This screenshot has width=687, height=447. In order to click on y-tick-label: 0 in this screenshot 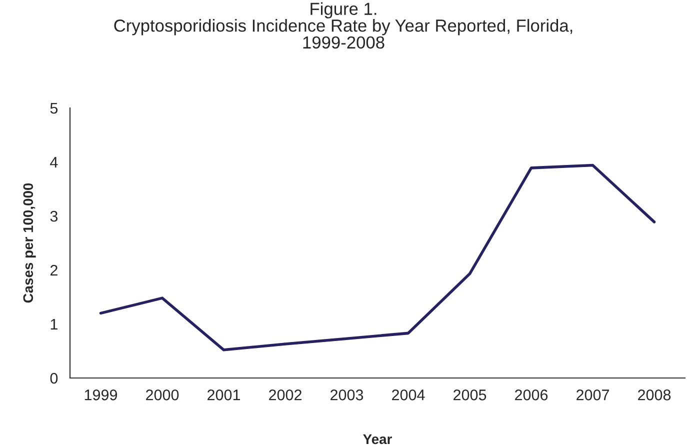, I will do `click(54, 378)`.